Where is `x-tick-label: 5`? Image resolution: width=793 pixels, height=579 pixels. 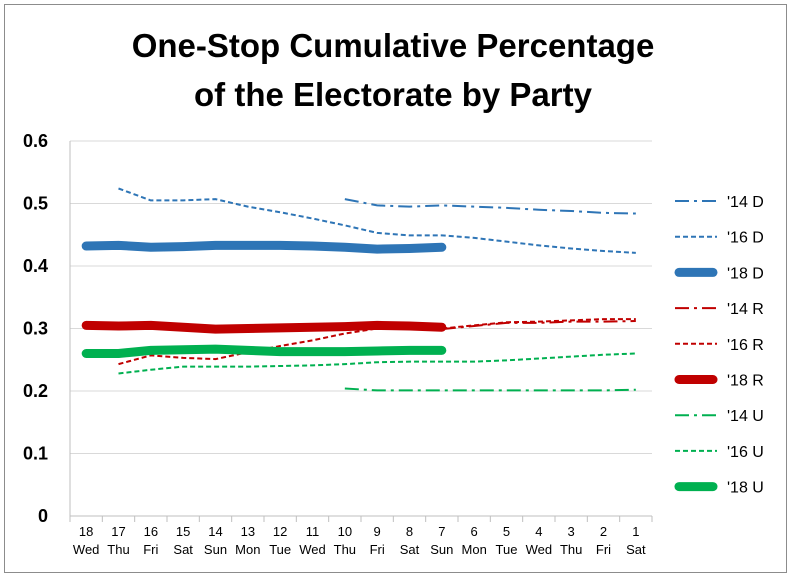 x-tick-label: 5 is located at coordinates (506, 531).